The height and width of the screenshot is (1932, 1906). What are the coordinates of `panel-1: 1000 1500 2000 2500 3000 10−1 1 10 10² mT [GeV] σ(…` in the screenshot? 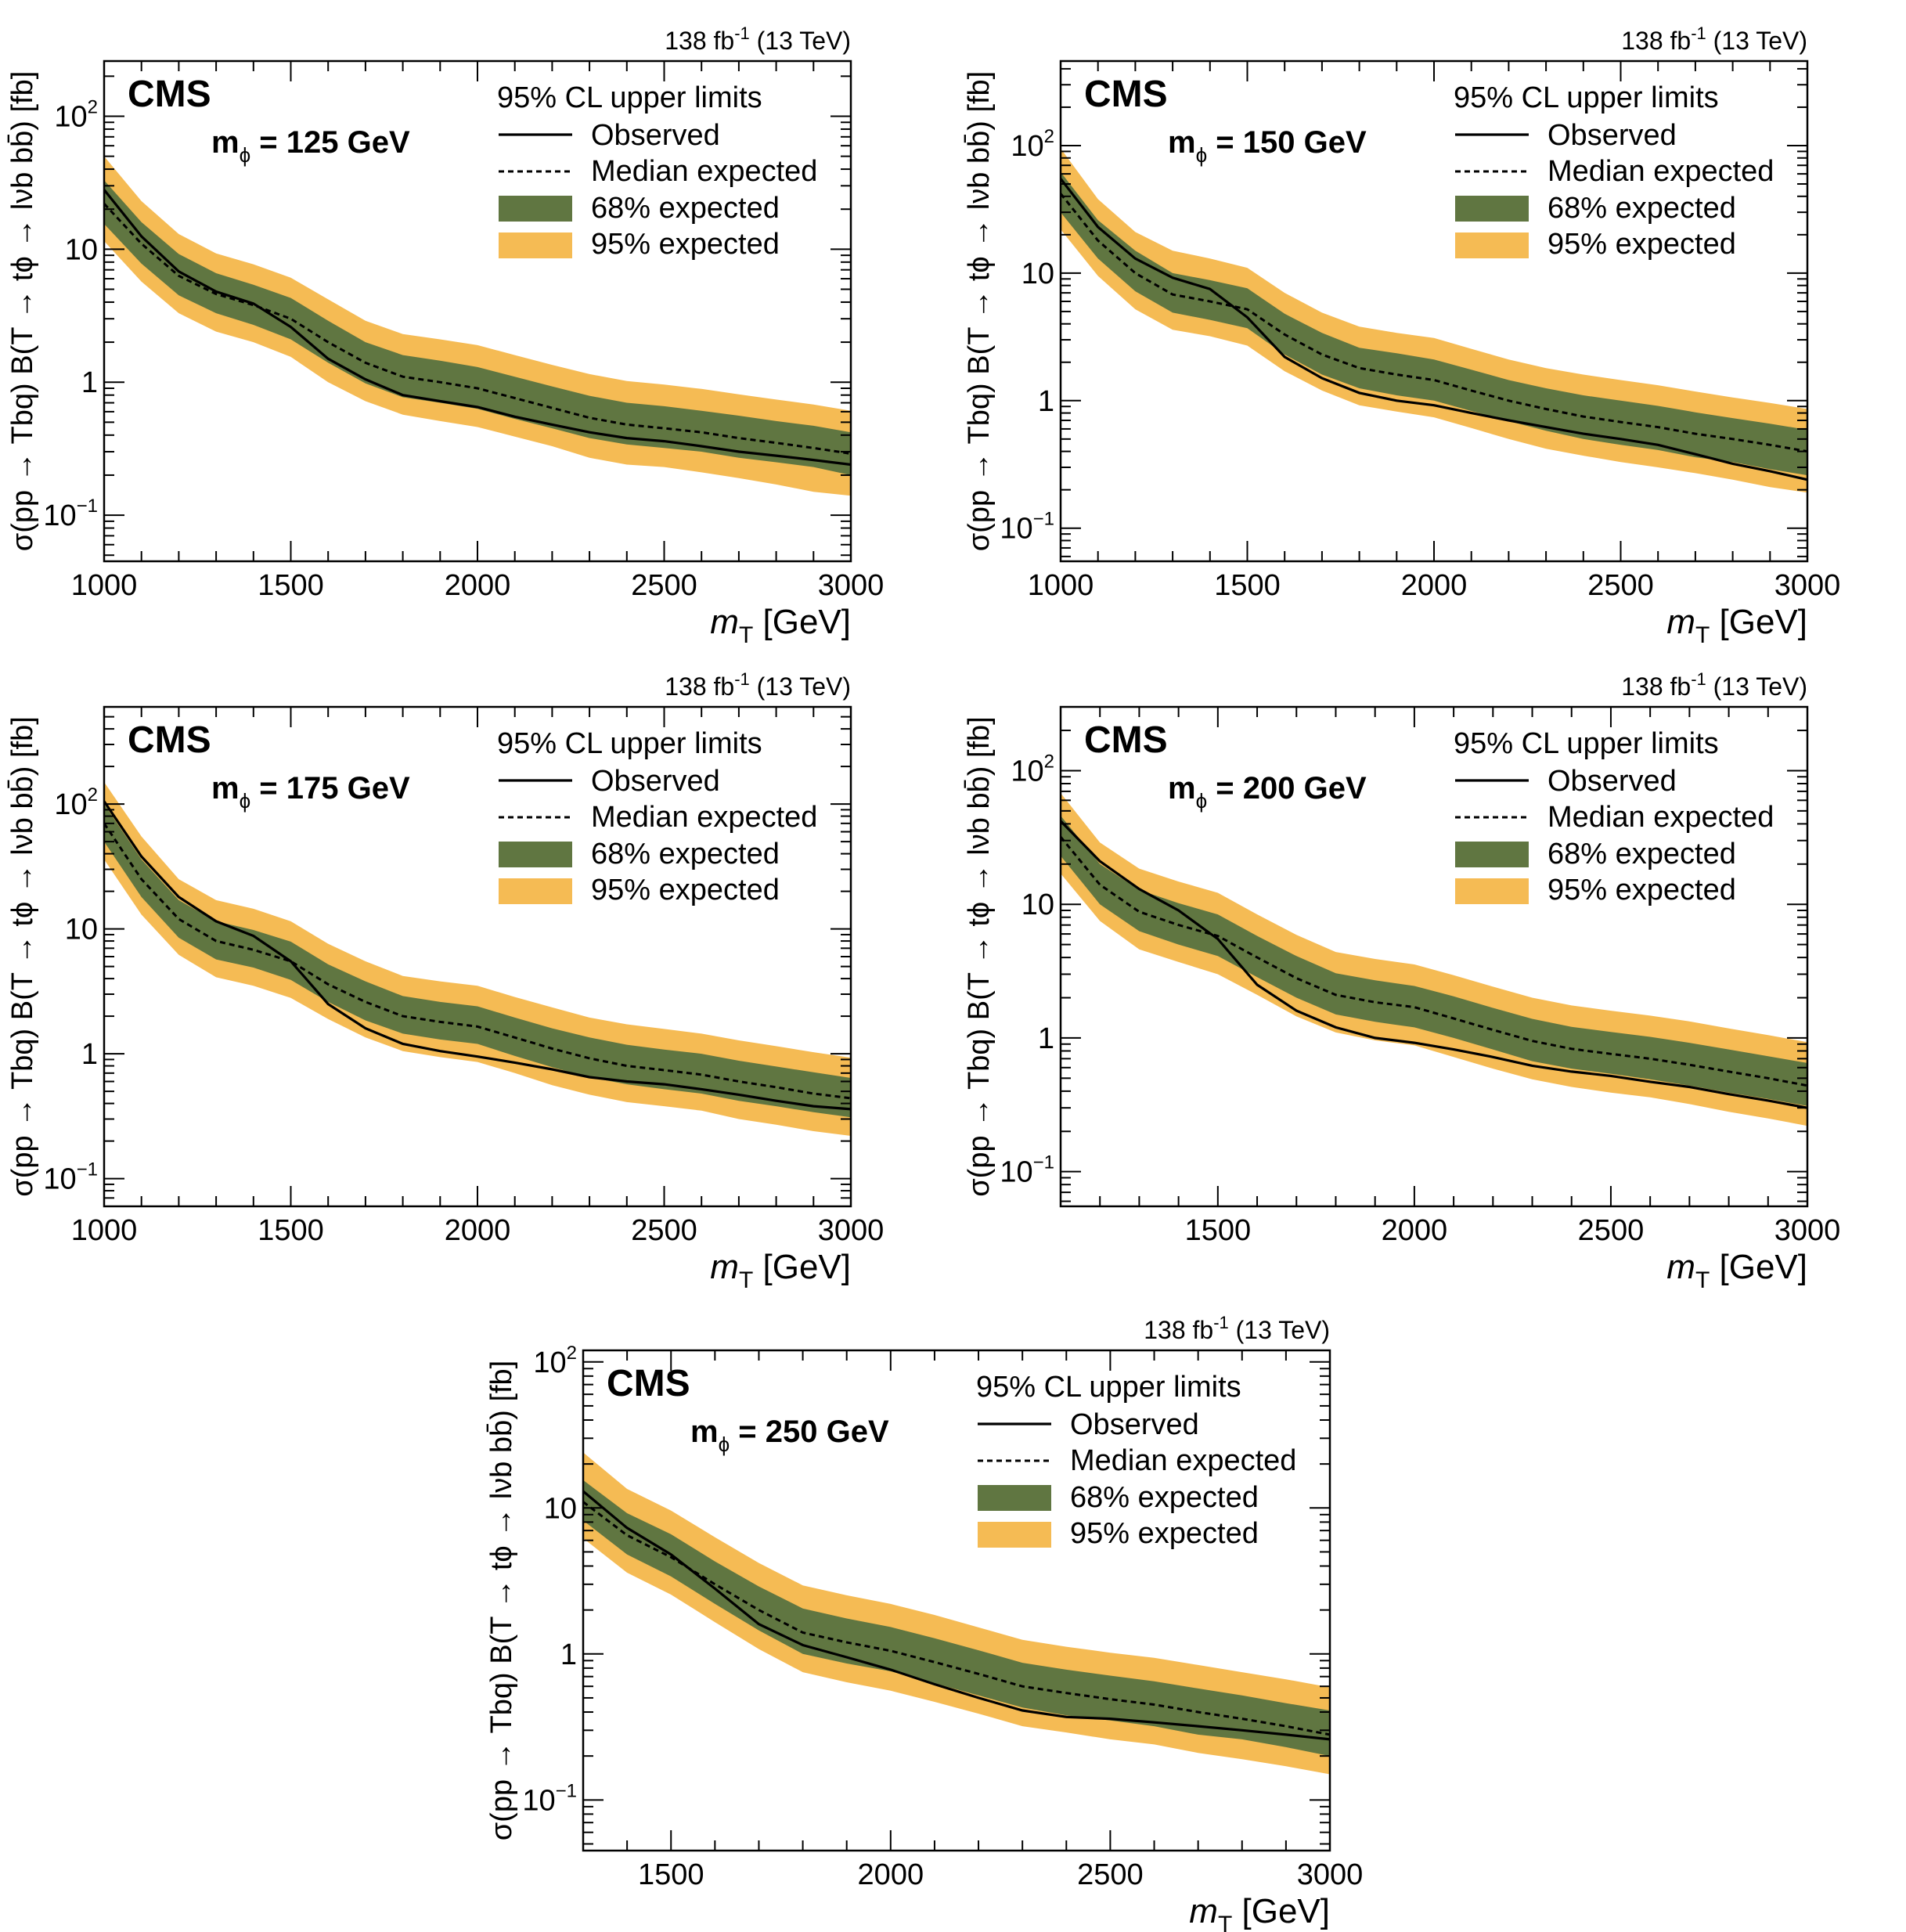 It's located at (445, 335).